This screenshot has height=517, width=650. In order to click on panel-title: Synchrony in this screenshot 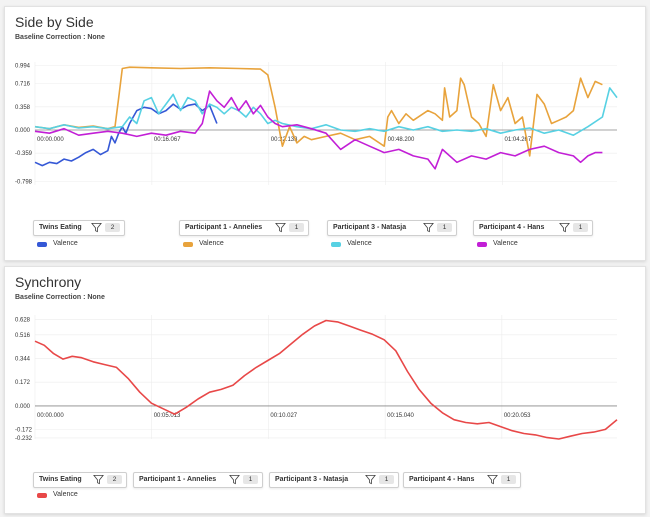, I will do `click(48, 282)`.